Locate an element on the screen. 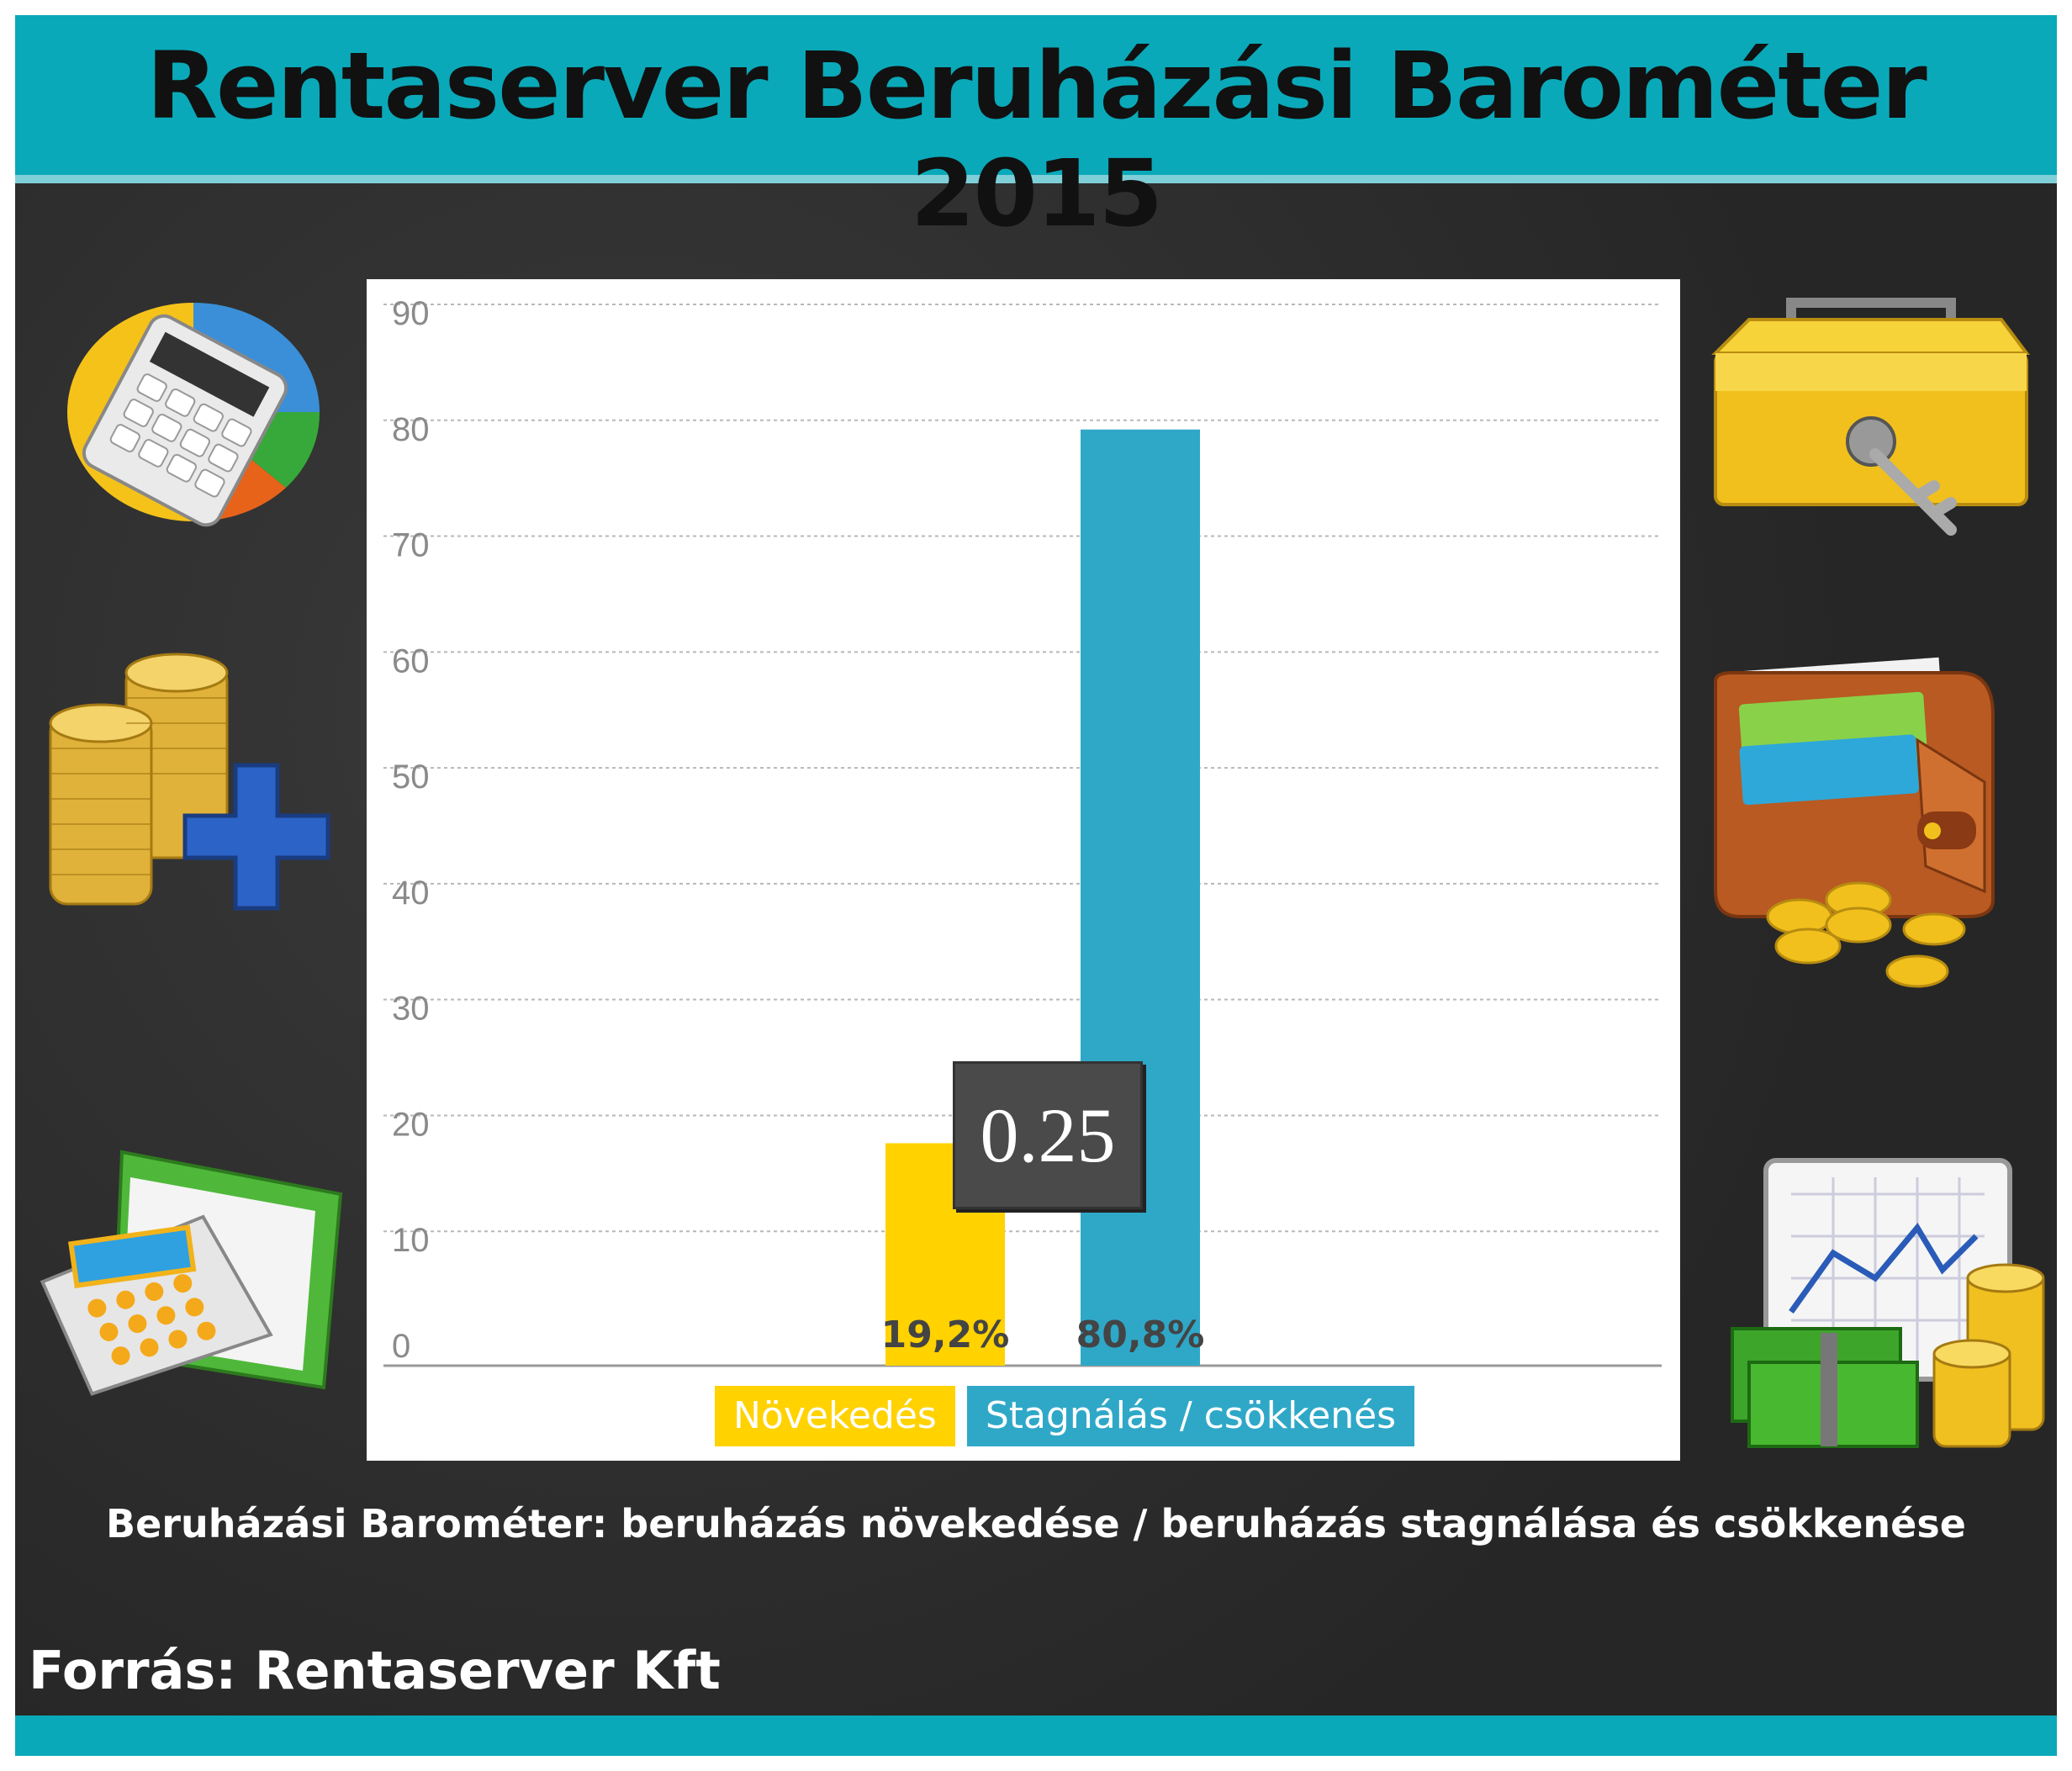 This screenshot has width=2072, height=1771. y-tick-label: 50 is located at coordinates (411, 777).